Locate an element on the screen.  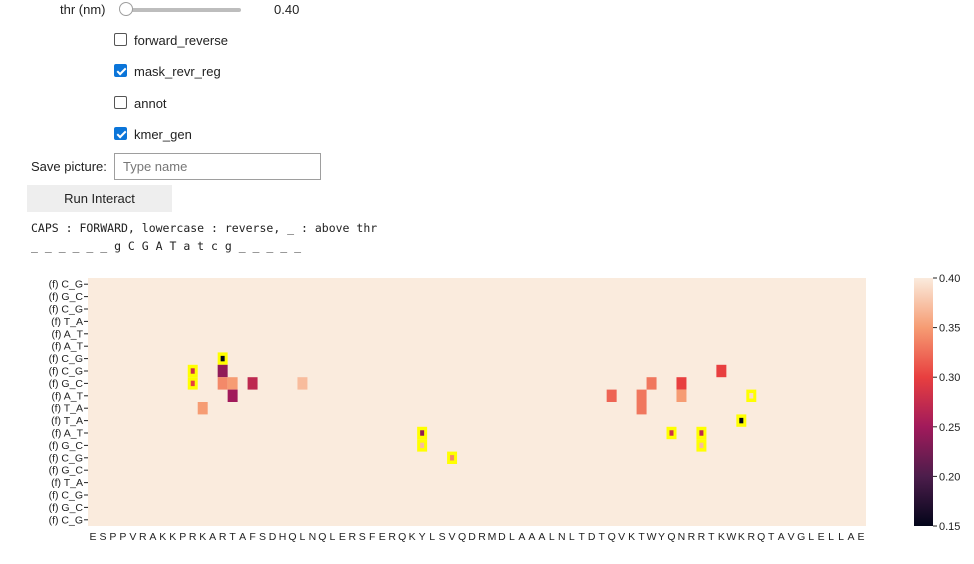
sequence-line: _ _ _ _ _ _ g C G A T a t c g _ _ _ _ _ is located at coordinates (166, 246).